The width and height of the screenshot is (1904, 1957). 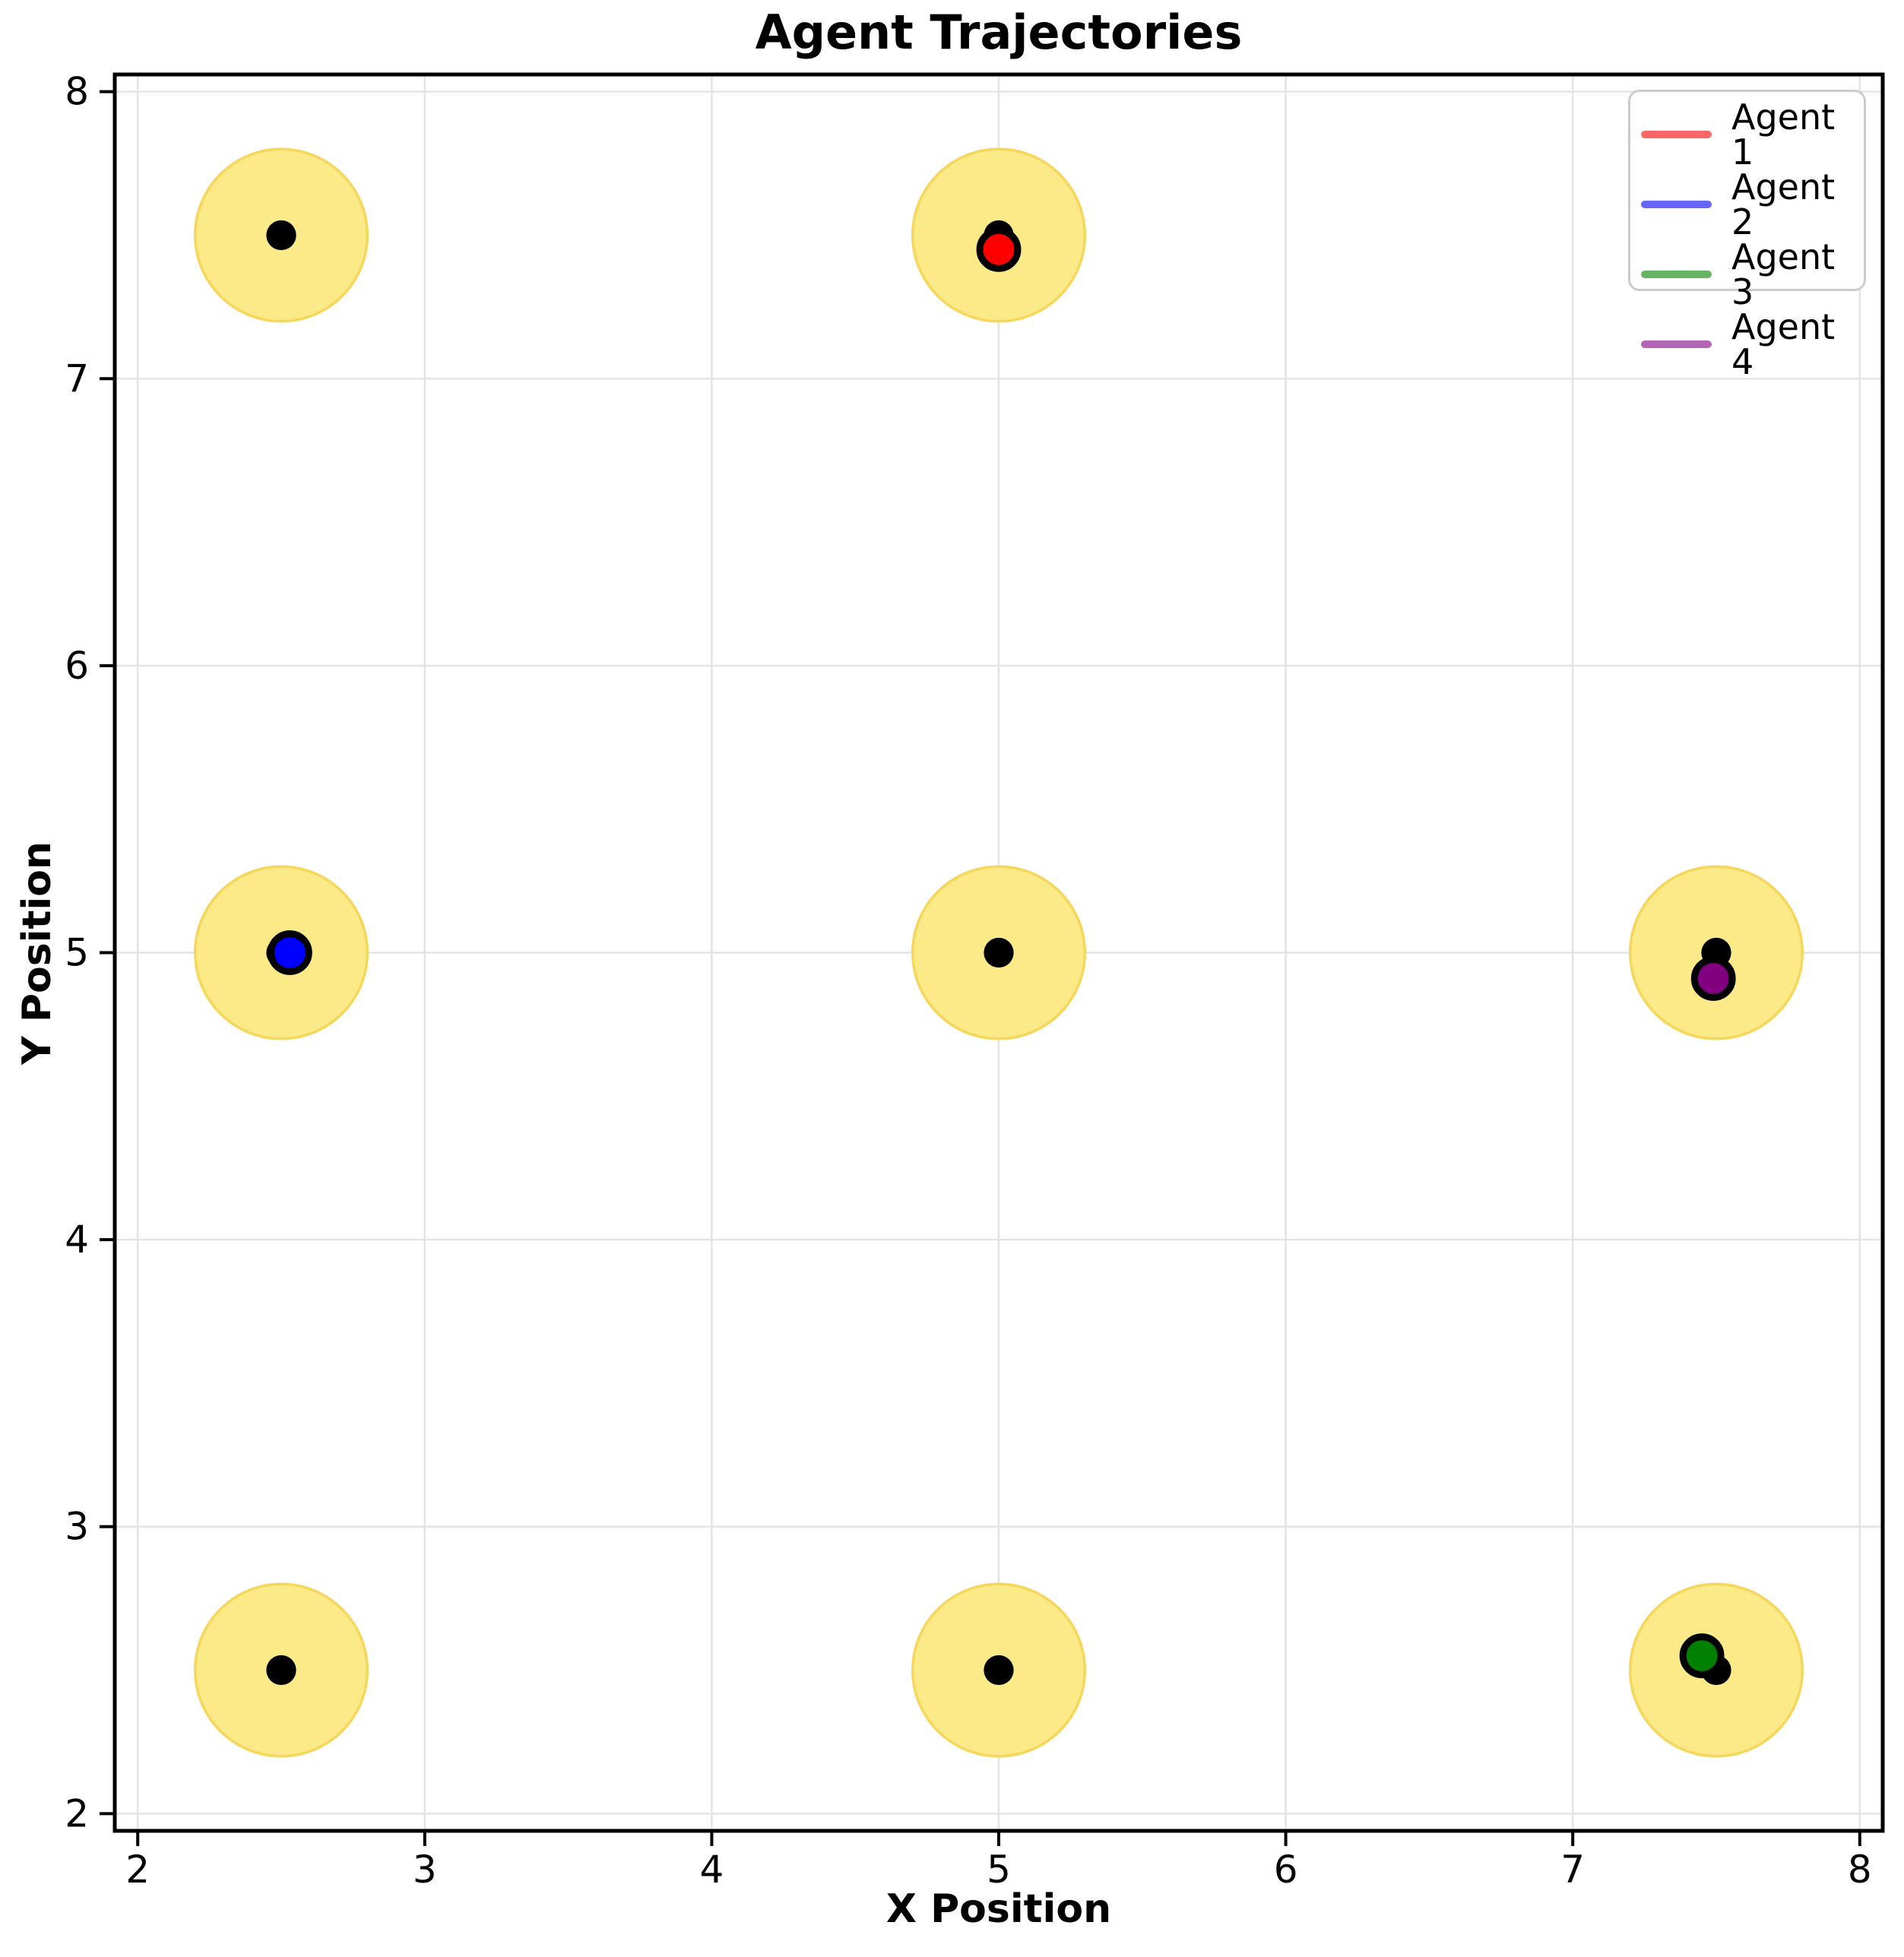 What do you see at coordinates (77, 953) in the screenshot?
I see `y-tick-label: 5` at bounding box center [77, 953].